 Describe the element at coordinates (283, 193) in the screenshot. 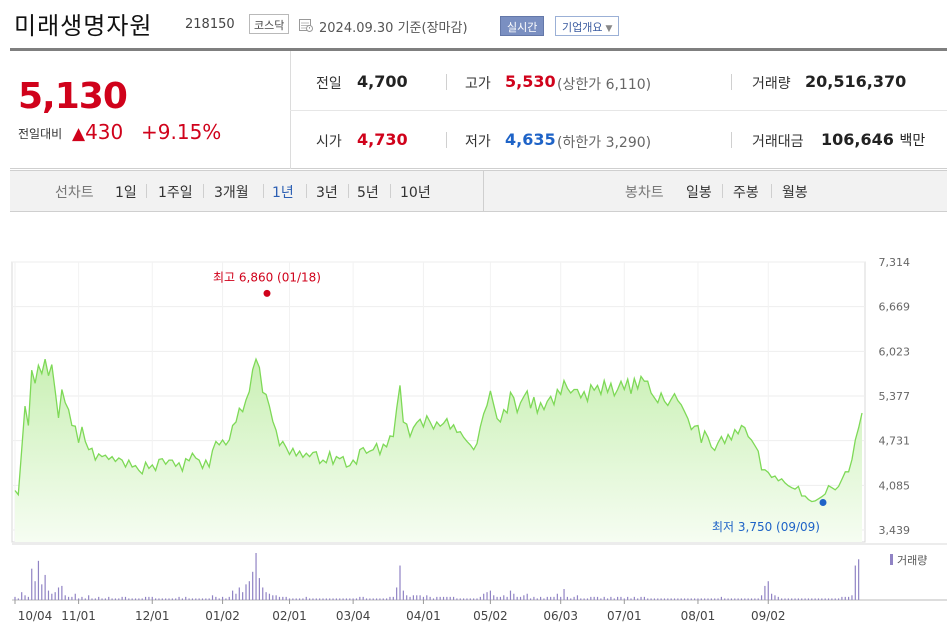

I see `period-1y: 1년` at that location.